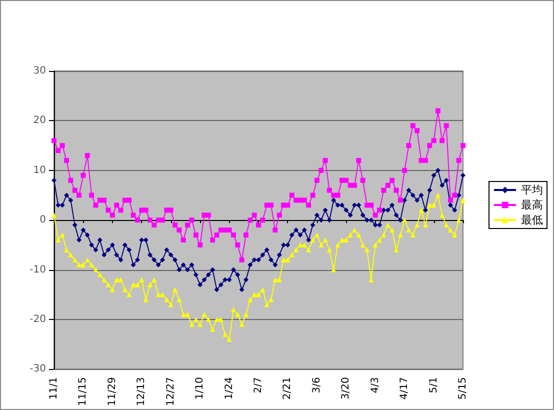 The width and height of the screenshot is (554, 410). Describe the element at coordinates (142, 391) in the screenshot. I see `x-tick-label: 12/13` at that location.